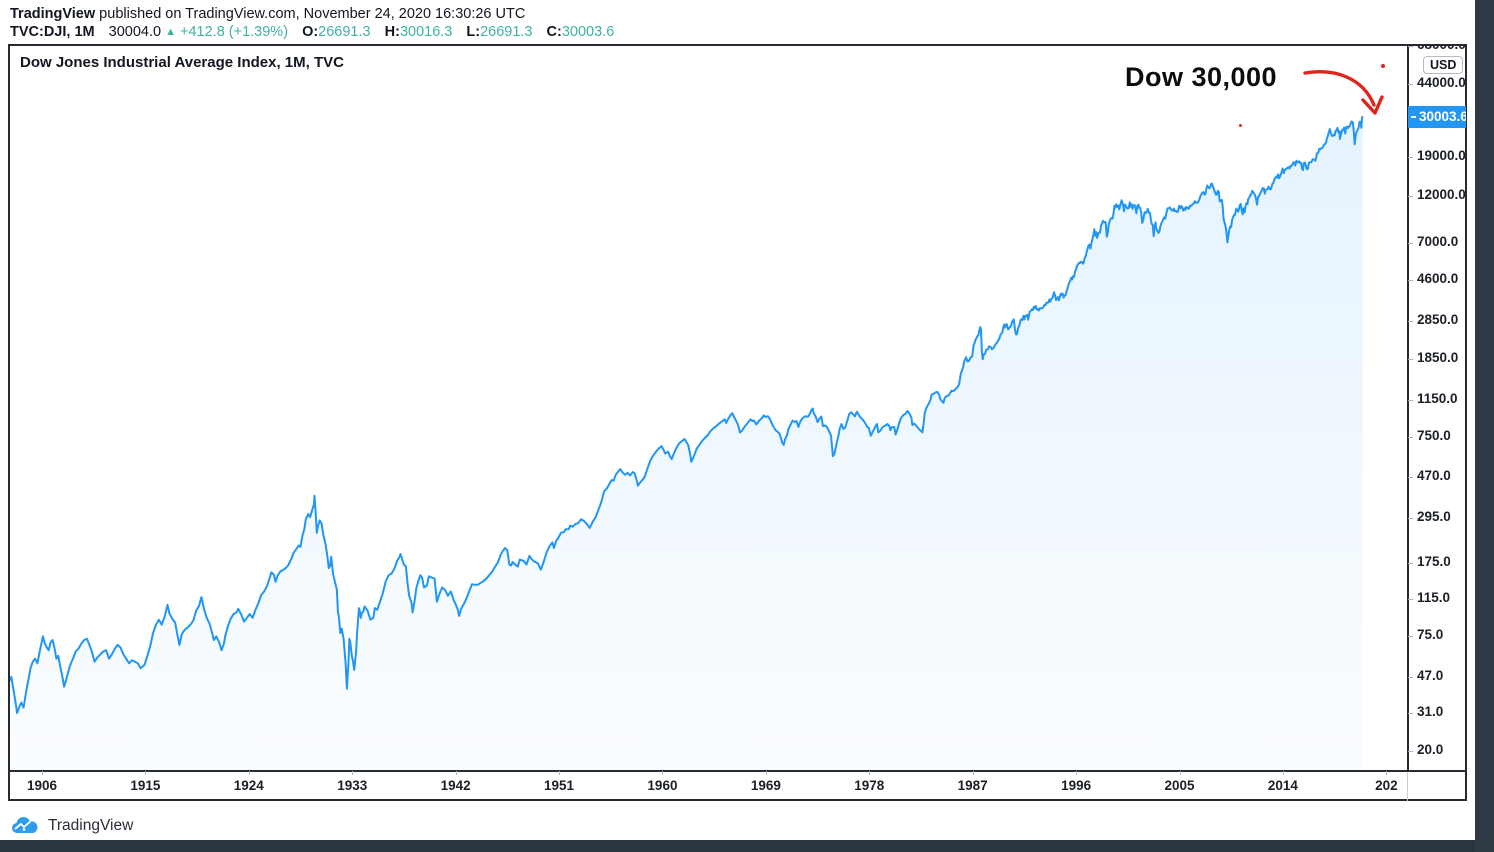 This screenshot has width=1494, height=852. What do you see at coordinates (1434, 516) in the screenshot?
I see `y-tick-label: 295.0` at bounding box center [1434, 516].